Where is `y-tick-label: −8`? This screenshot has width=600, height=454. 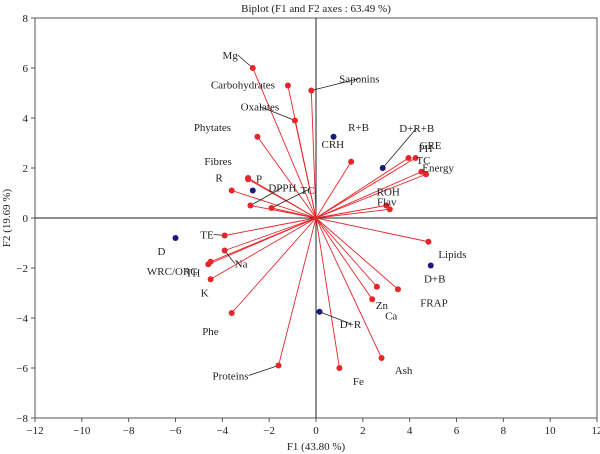 y-tick-label: −8 is located at coordinates (22, 419).